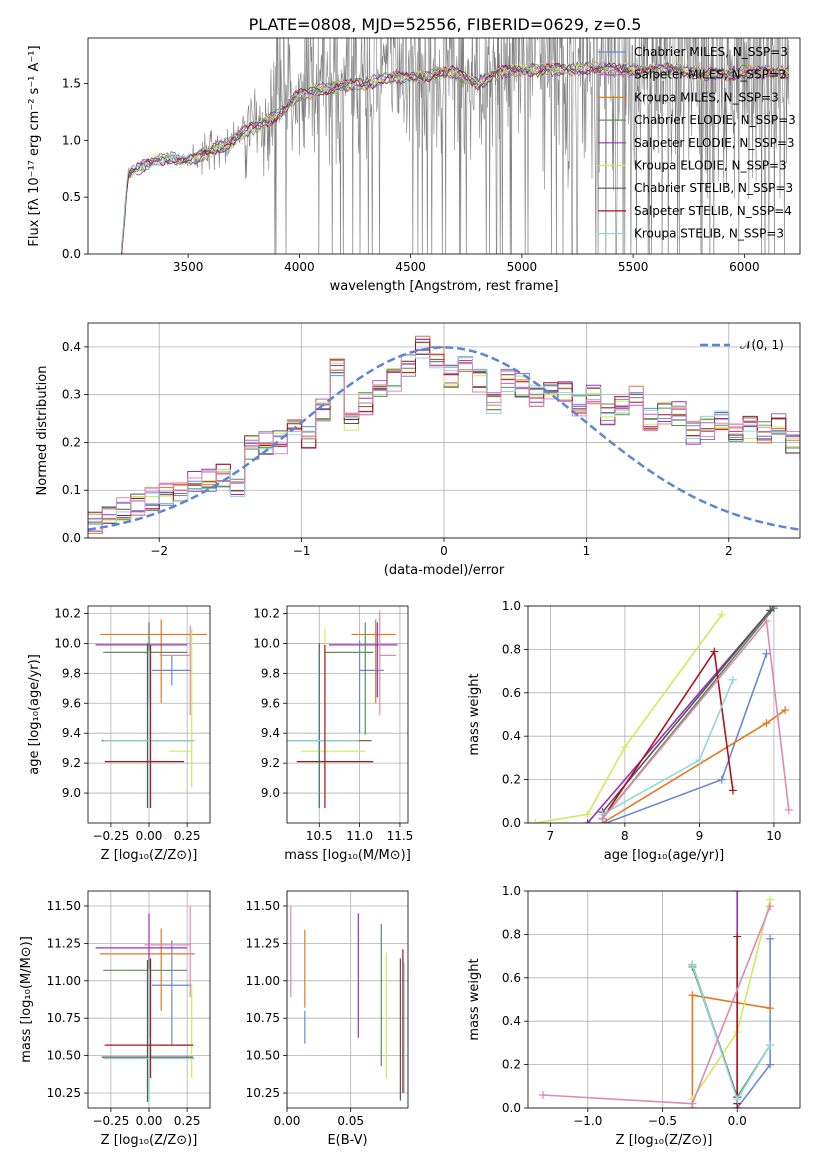 The height and width of the screenshot is (1170, 819). I want to click on y-tick-label: 9.2, so click(270, 763).